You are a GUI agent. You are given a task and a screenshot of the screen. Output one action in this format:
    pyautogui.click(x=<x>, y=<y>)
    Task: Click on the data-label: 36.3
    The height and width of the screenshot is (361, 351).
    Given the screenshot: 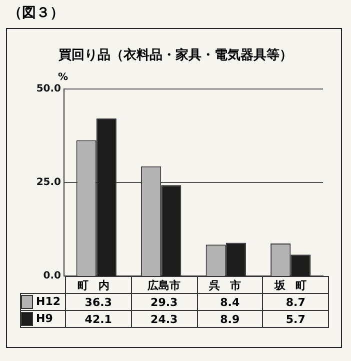 What is the action you would take?
    pyautogui.click(x=99, y=302)
    